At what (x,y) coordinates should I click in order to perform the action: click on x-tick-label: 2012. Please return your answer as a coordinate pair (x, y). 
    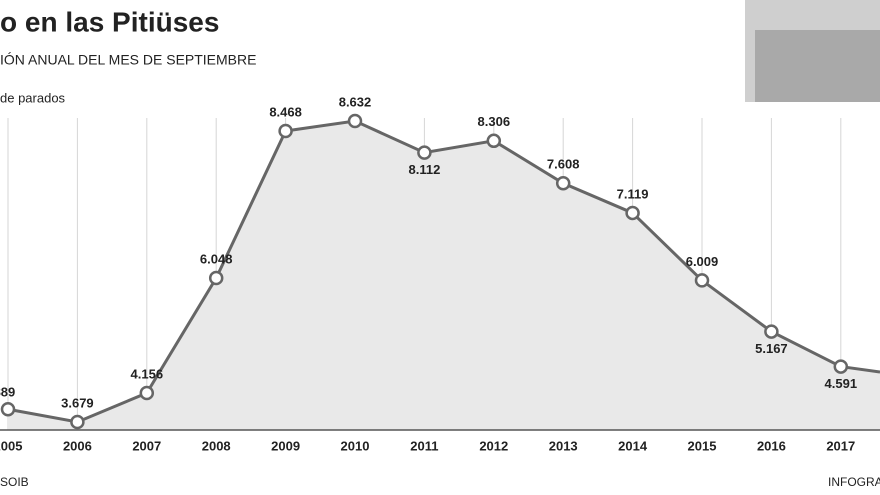
    Looking at the image, I should click on (493, 445).